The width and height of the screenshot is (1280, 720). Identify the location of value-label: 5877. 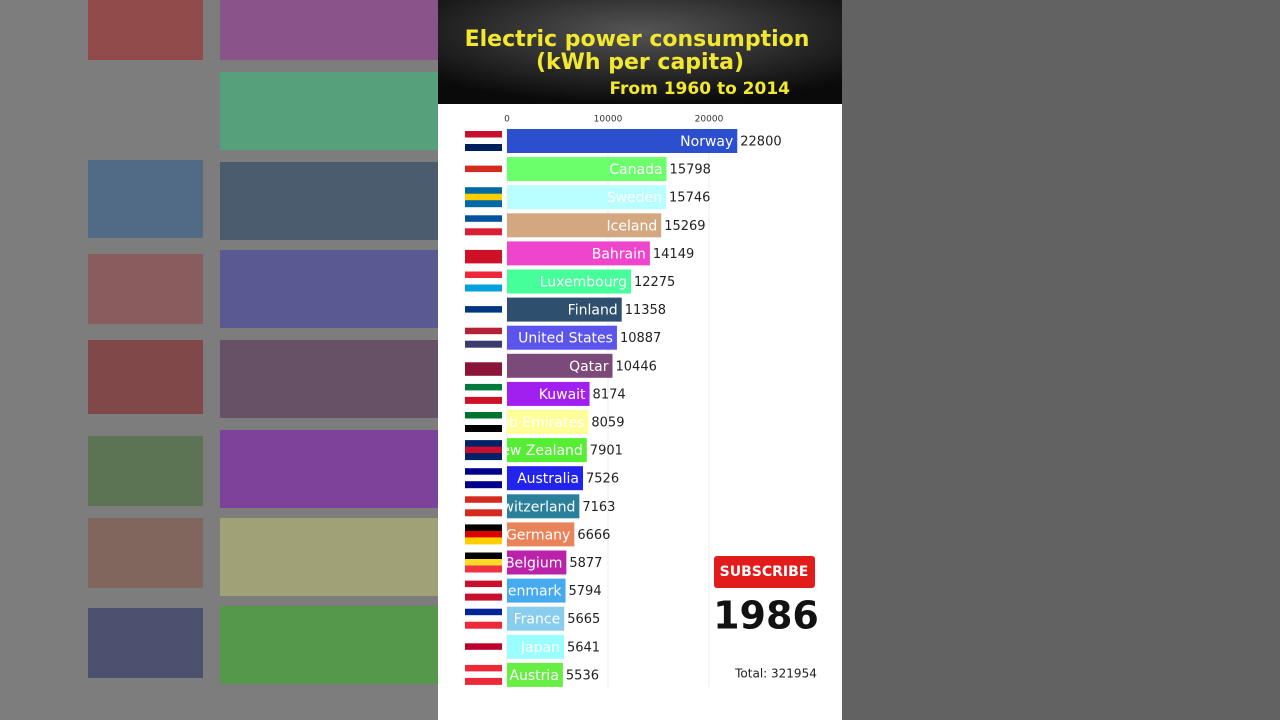
(585, 563).